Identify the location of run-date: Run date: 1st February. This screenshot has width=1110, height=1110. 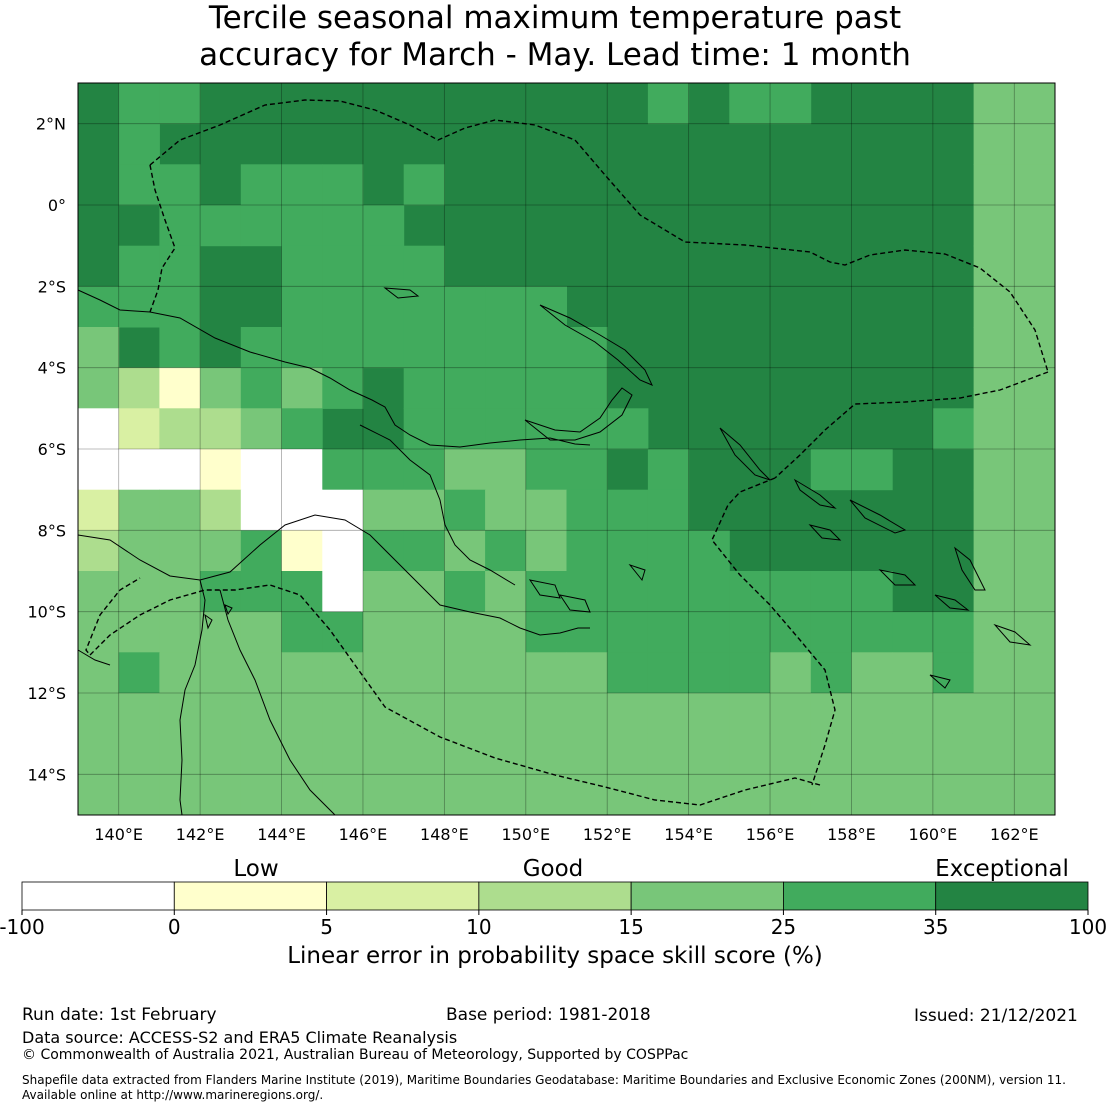
(119, 1015).